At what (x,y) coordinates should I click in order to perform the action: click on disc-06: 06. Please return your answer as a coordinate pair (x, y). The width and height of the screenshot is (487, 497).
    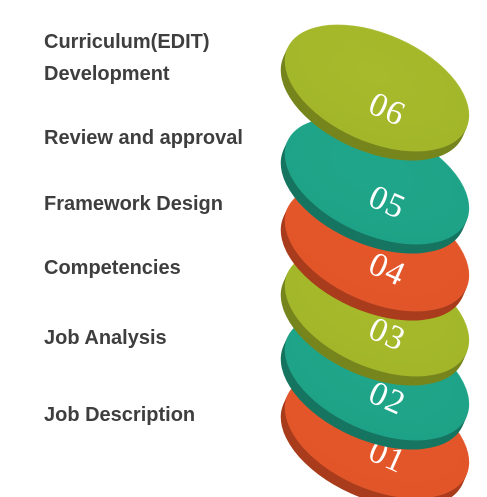
    Looking at the image, I should click on (375, 92).